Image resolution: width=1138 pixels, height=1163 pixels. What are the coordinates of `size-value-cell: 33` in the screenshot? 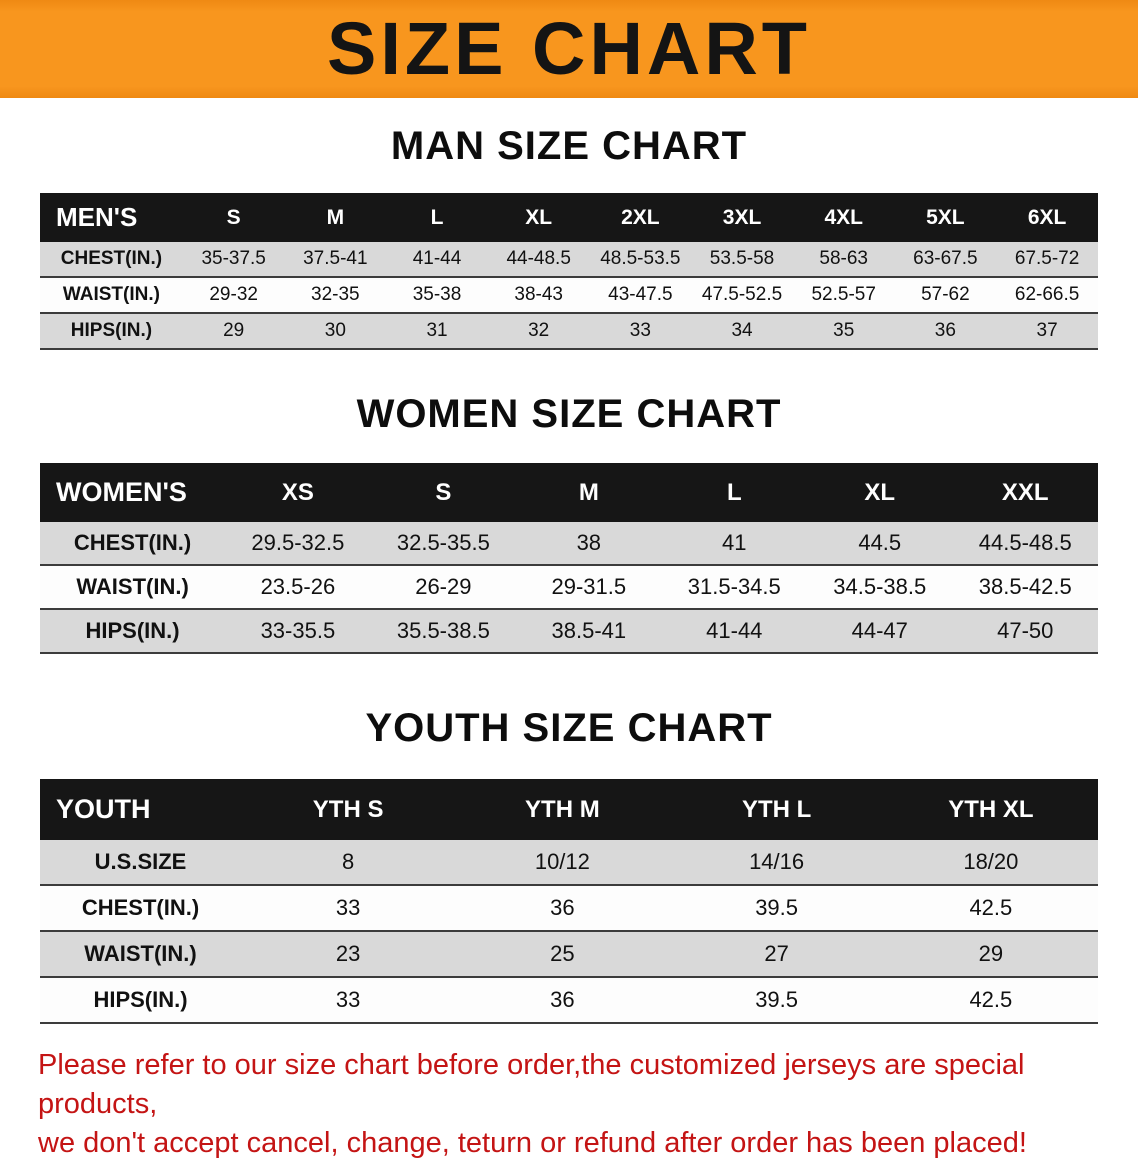 It's located at (348, 999).